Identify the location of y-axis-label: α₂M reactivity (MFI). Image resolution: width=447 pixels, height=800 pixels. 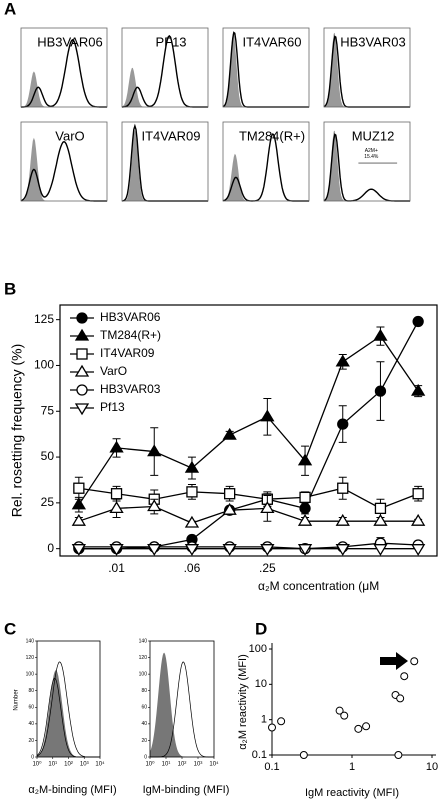
(243, 702).